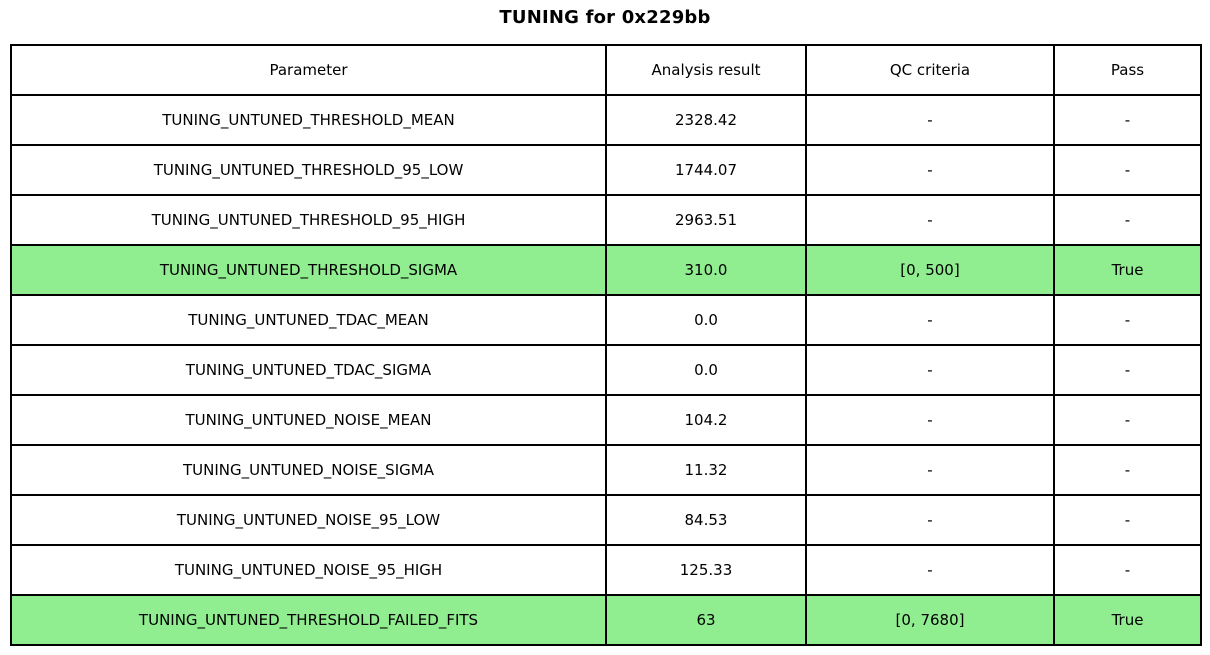 Image resolution: width=1210 pixels, height=655 pixels. I want to click on parameter-cell: TUNING_UNTUNED_THRESHOLD_MEAN, so click(308, 120).